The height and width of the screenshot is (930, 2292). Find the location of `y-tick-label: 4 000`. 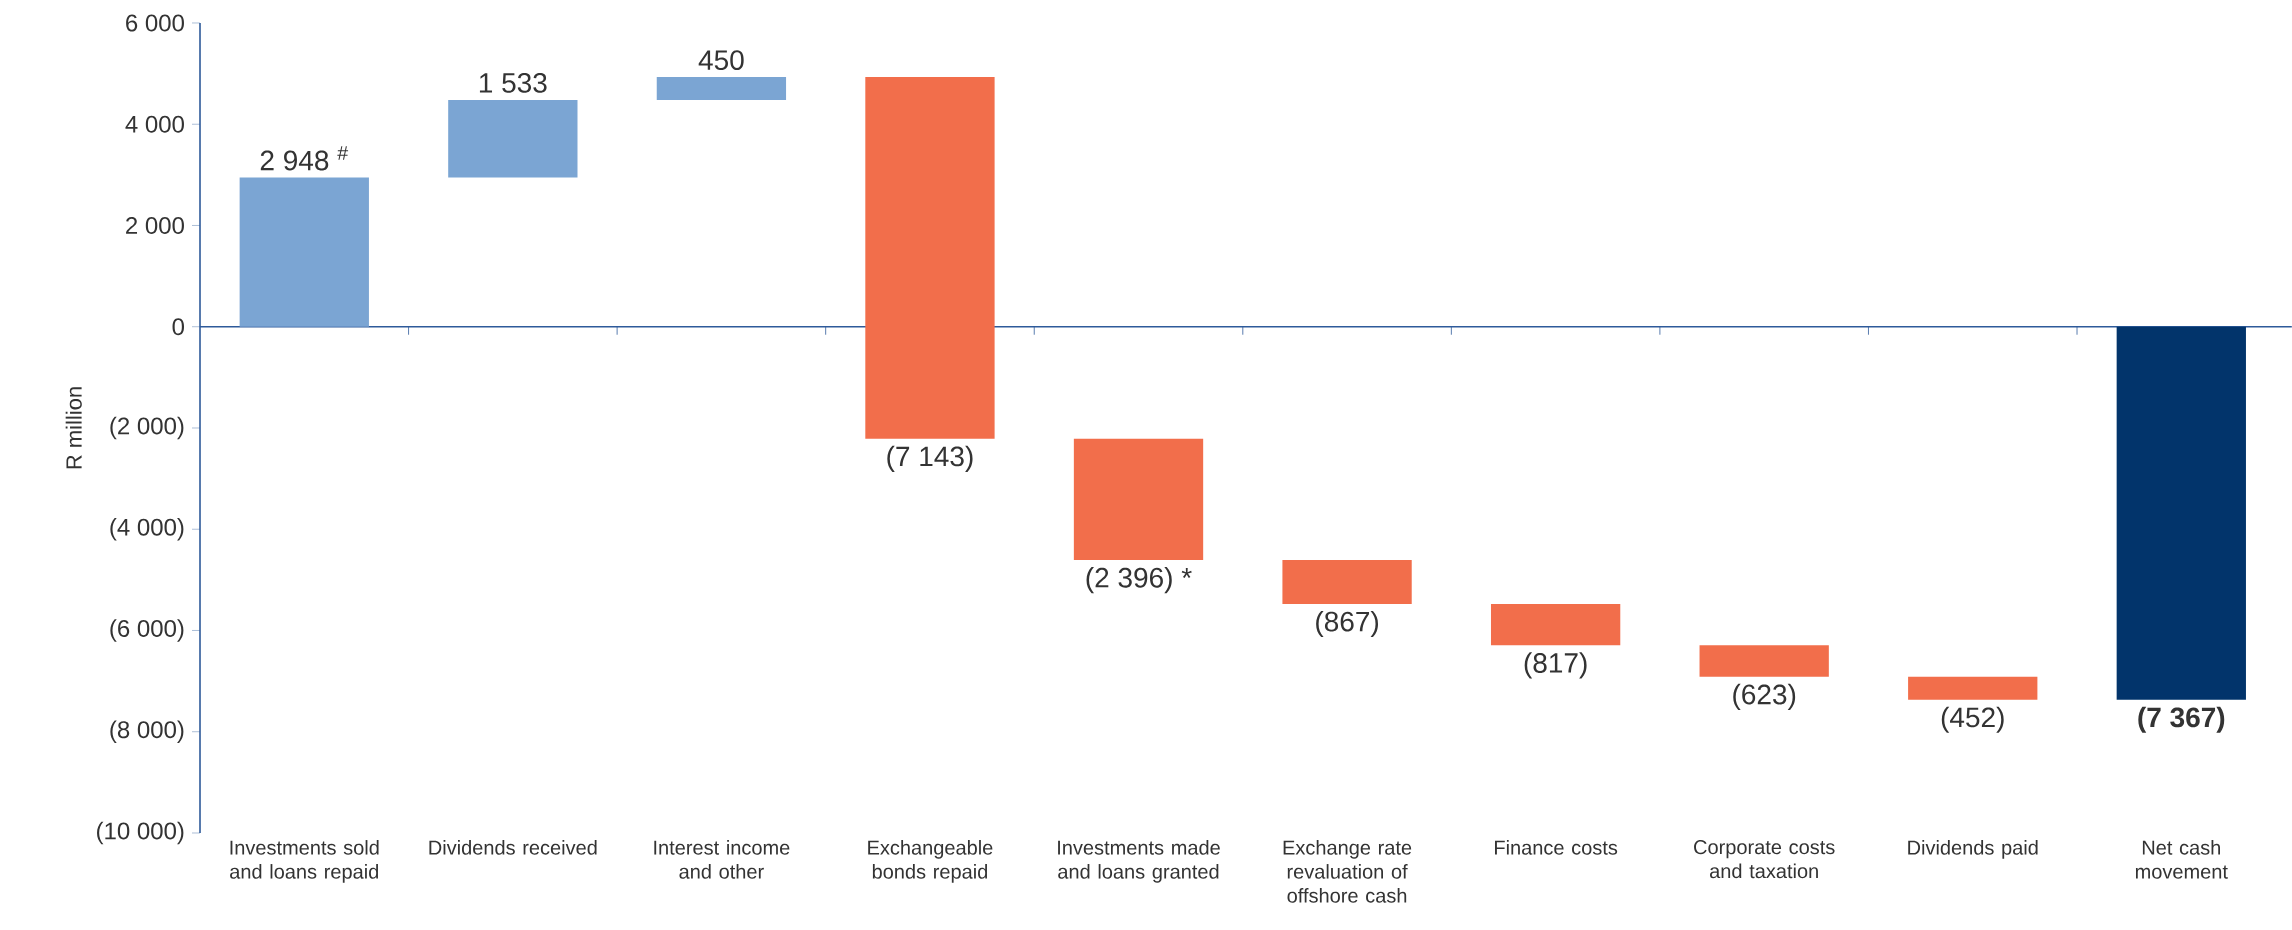

y-tick-label: 4 000 is located at coordinates (154, 124).